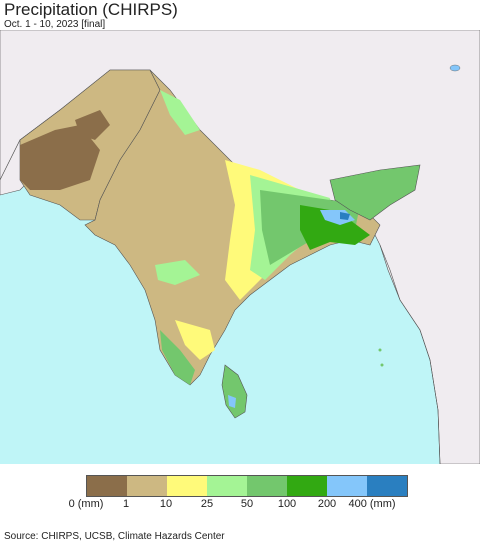 Image resolution: width=480 pixels, height=546 pixels. What do you see at coordinates (55, 24) in the screenshot?
I see `map-subtitle: Oct. 1 - 10, 2023 [final]` at bounding box center [55, 24].